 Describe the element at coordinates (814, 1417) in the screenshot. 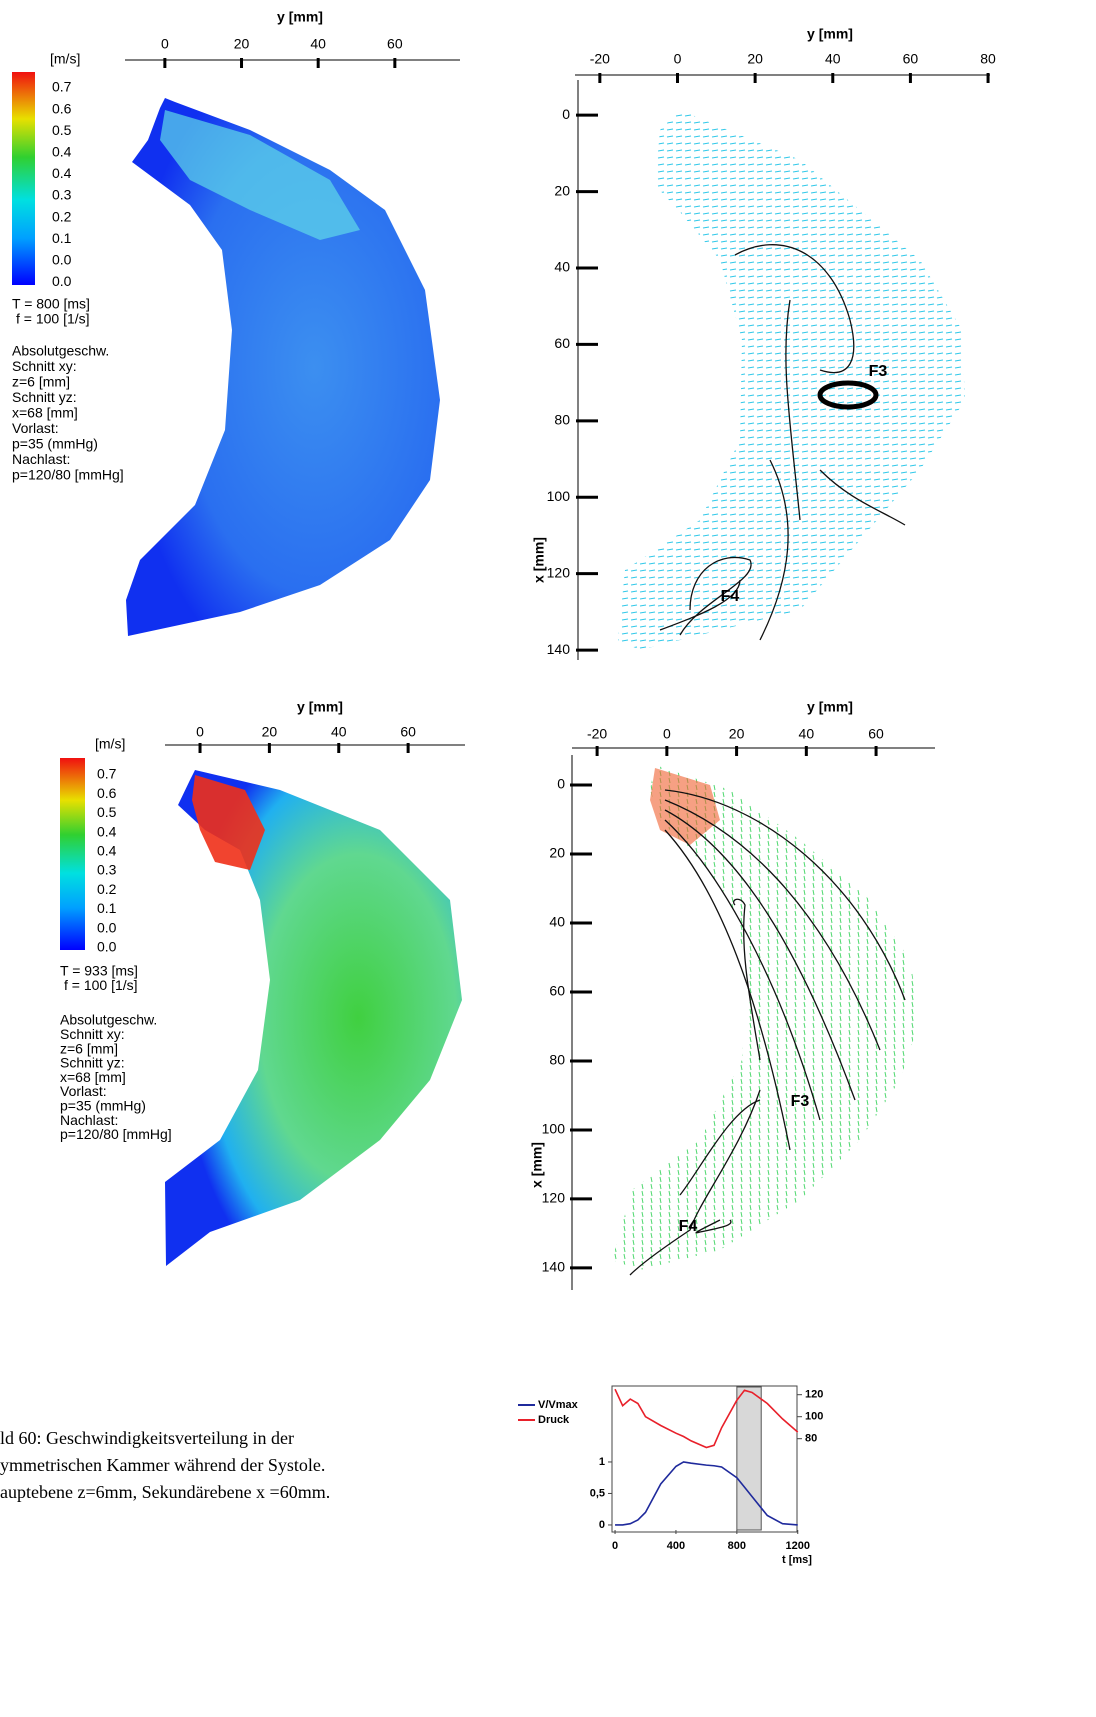

I see `y2-tick-label: 100` at that location.